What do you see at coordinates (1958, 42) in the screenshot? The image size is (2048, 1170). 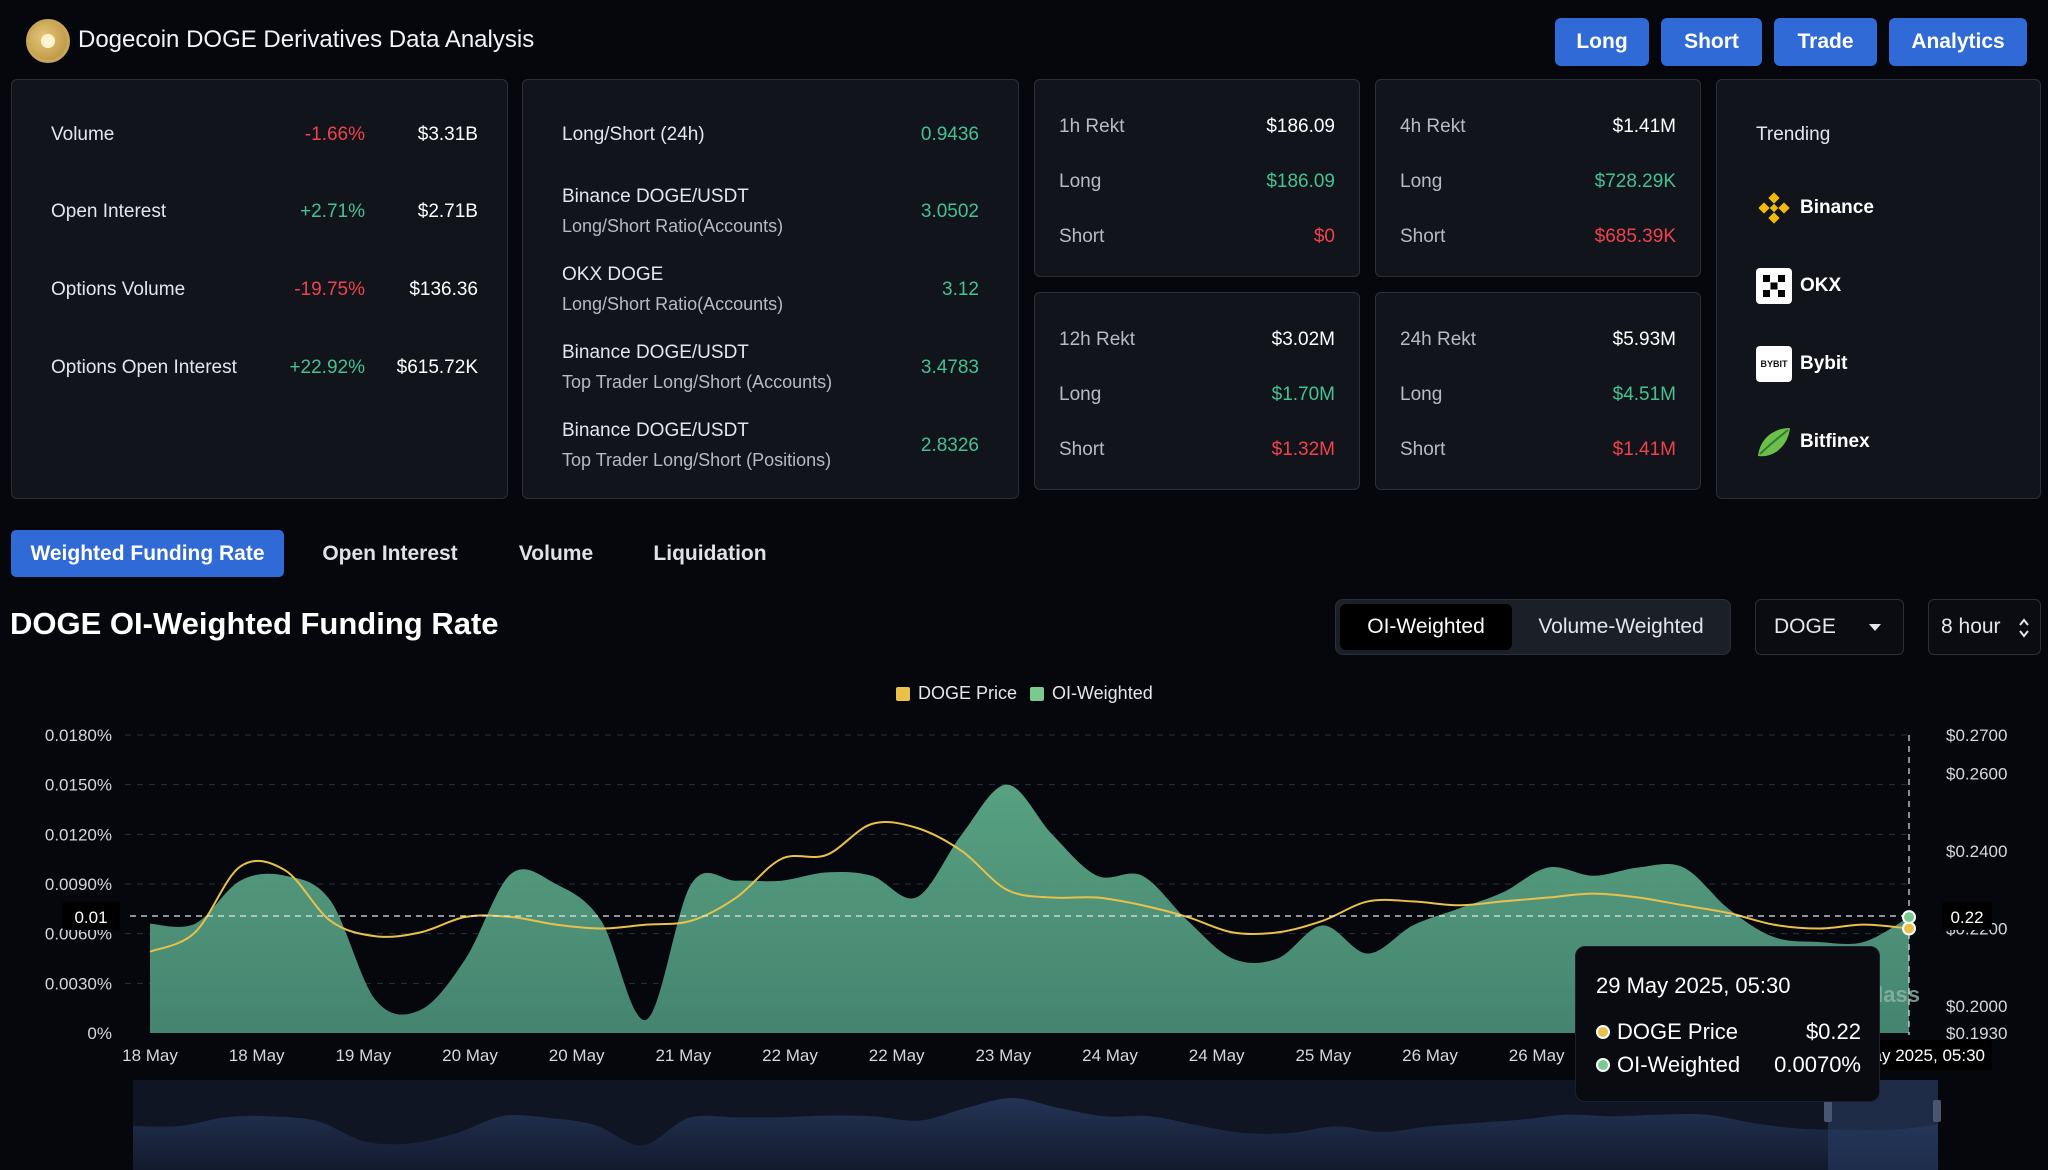 I see `analytics-button: Analytics` at bounding box center [1958, 42].